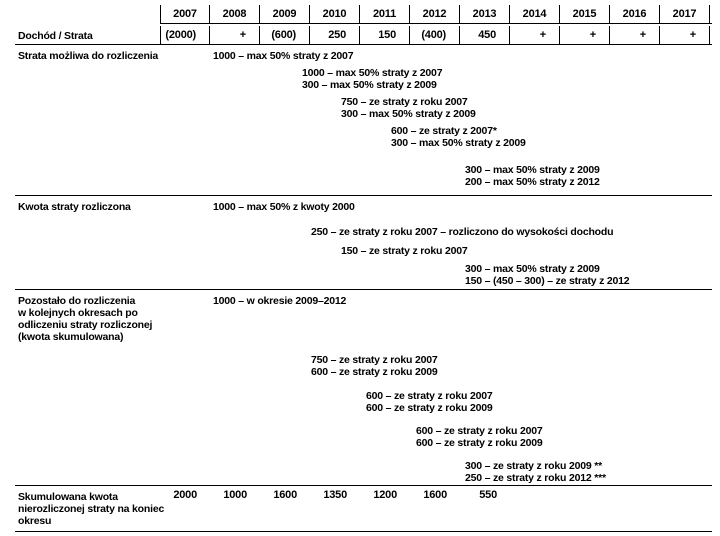 The height and width of the screenshot is (536, 720). What do you see at coordinates (436, 23) in the screenshot?
I see `header-underline` at bounding box center [436, 23].